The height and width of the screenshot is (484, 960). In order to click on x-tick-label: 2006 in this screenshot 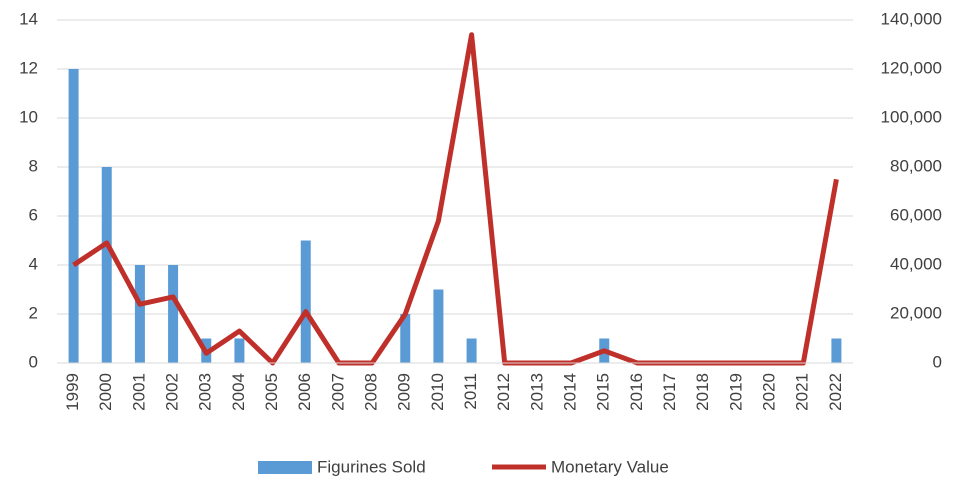, I will do `click(304, 392)`.